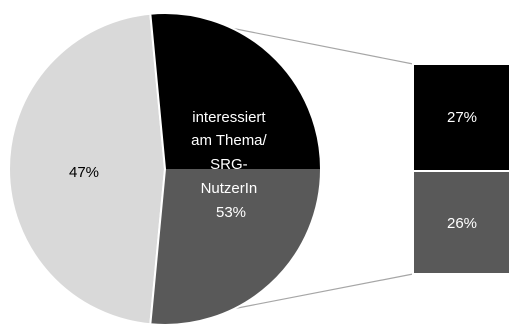  Describe the element at coordinates (462, 117) in the screenshot. I see `bar-label-27: 27%` at that location.